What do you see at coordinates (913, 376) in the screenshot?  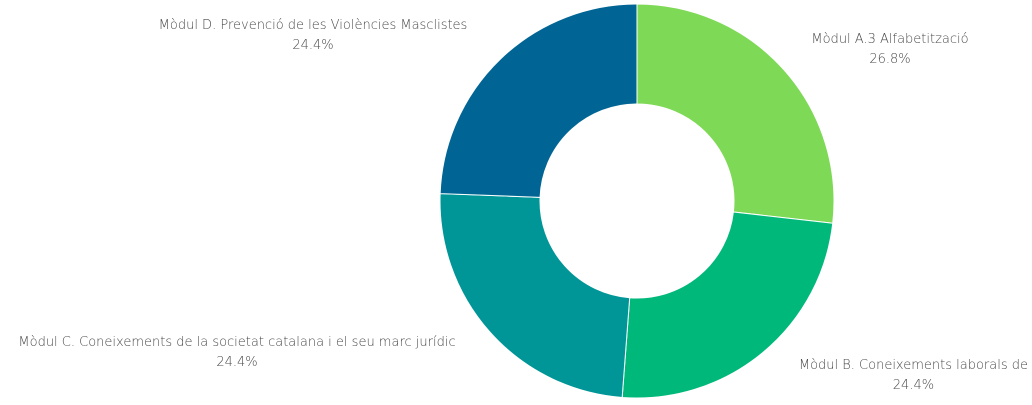 I see `slice-label-b: Mòdul B. Coneixements laborals de 24.4%` at bounding box center [913, 376].